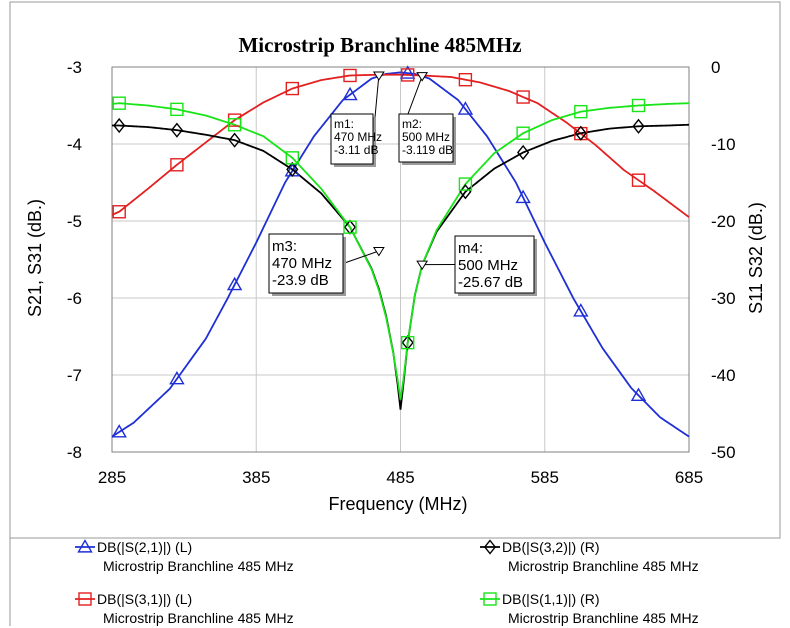  What do you see at coordinates (144, 599) in the screenshot?
I see `legend-series-name: DB(|S(3,1)|) (L)` at bounding box center [144, 599].